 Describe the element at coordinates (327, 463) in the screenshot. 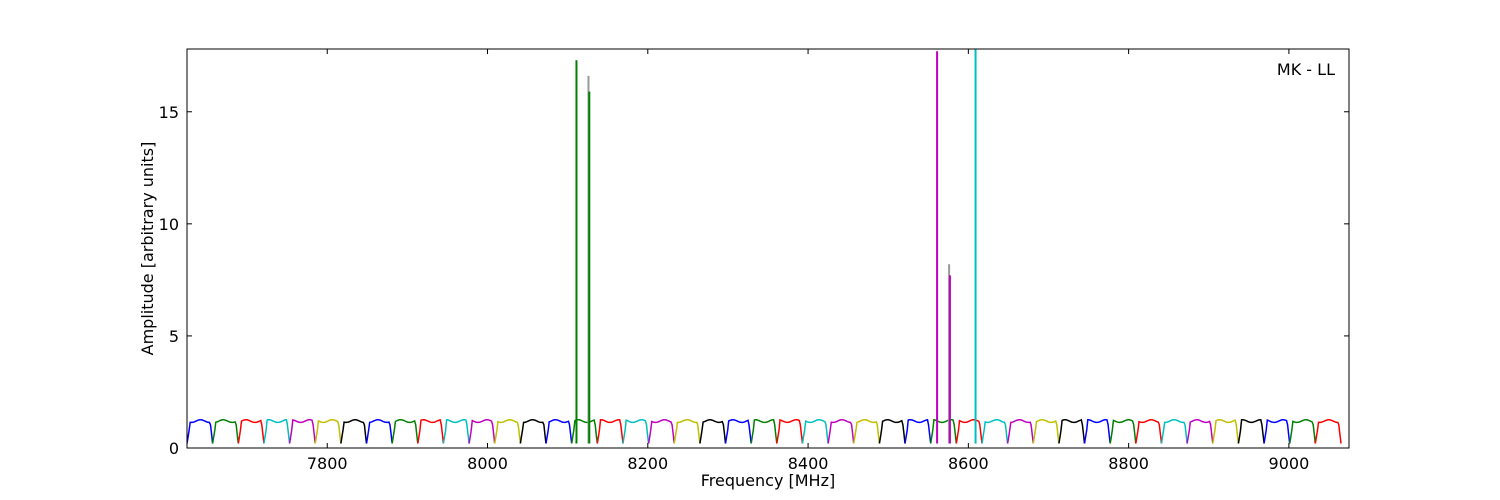

I see `x-tick-label: 7800` at that location.